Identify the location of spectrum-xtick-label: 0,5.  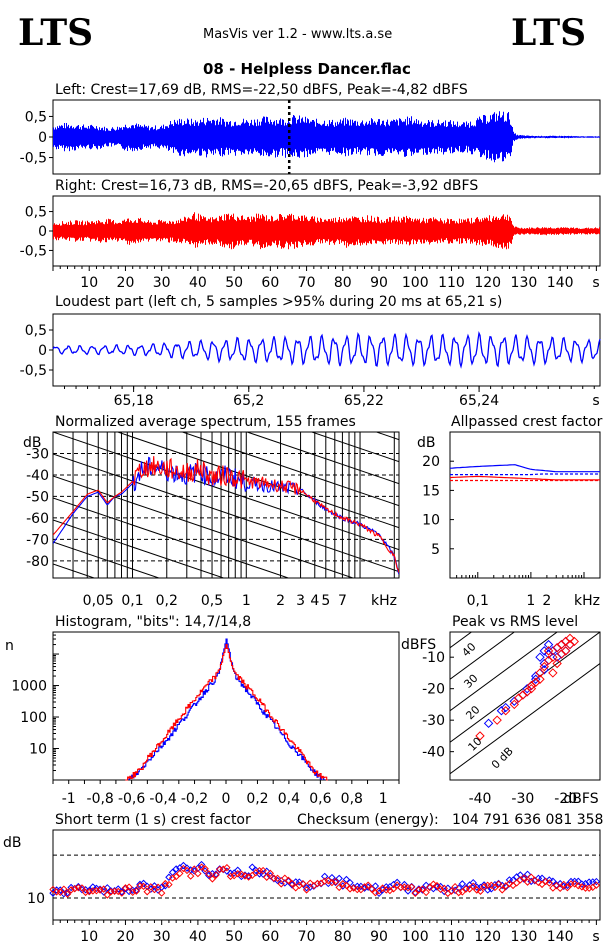
(212, 601).